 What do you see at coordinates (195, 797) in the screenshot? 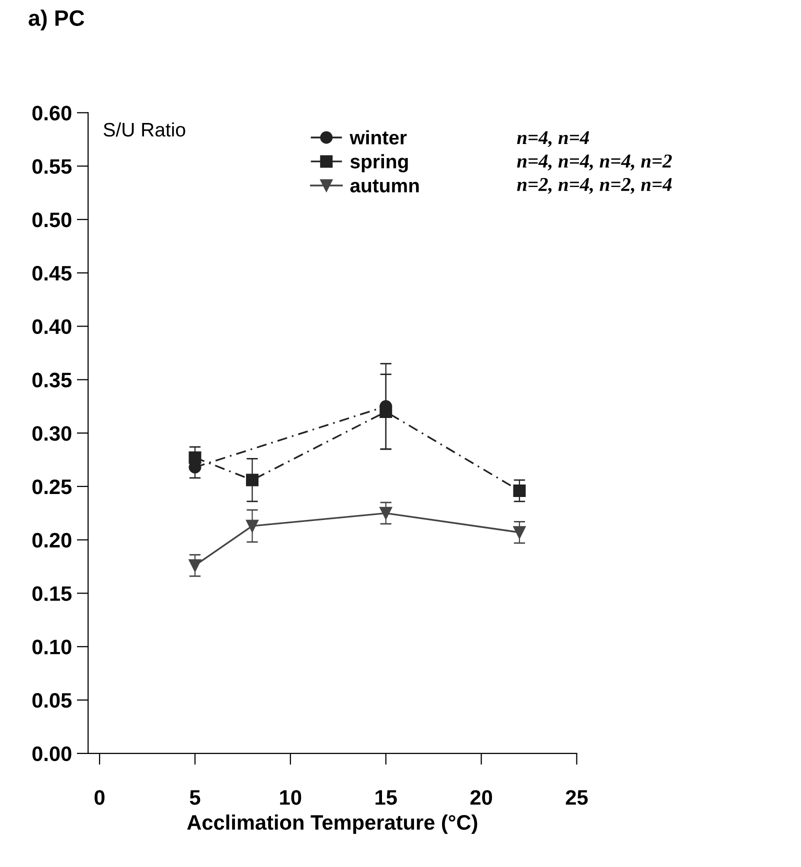
I see `x-tick-label: 5` at bounding box center [195, 797].